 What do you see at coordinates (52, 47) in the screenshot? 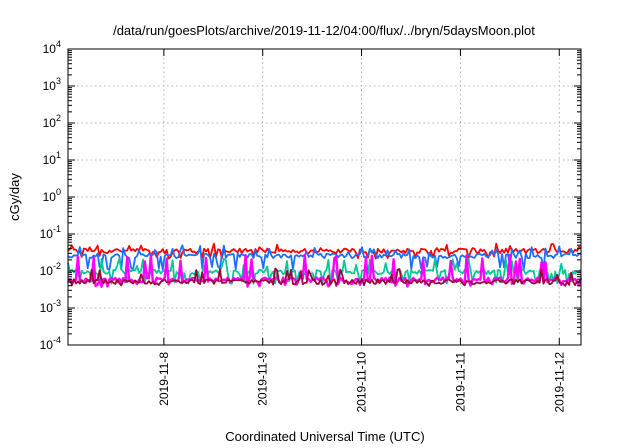
I see `y-tick-label: 10⁴` at bounding box center [52, 47].